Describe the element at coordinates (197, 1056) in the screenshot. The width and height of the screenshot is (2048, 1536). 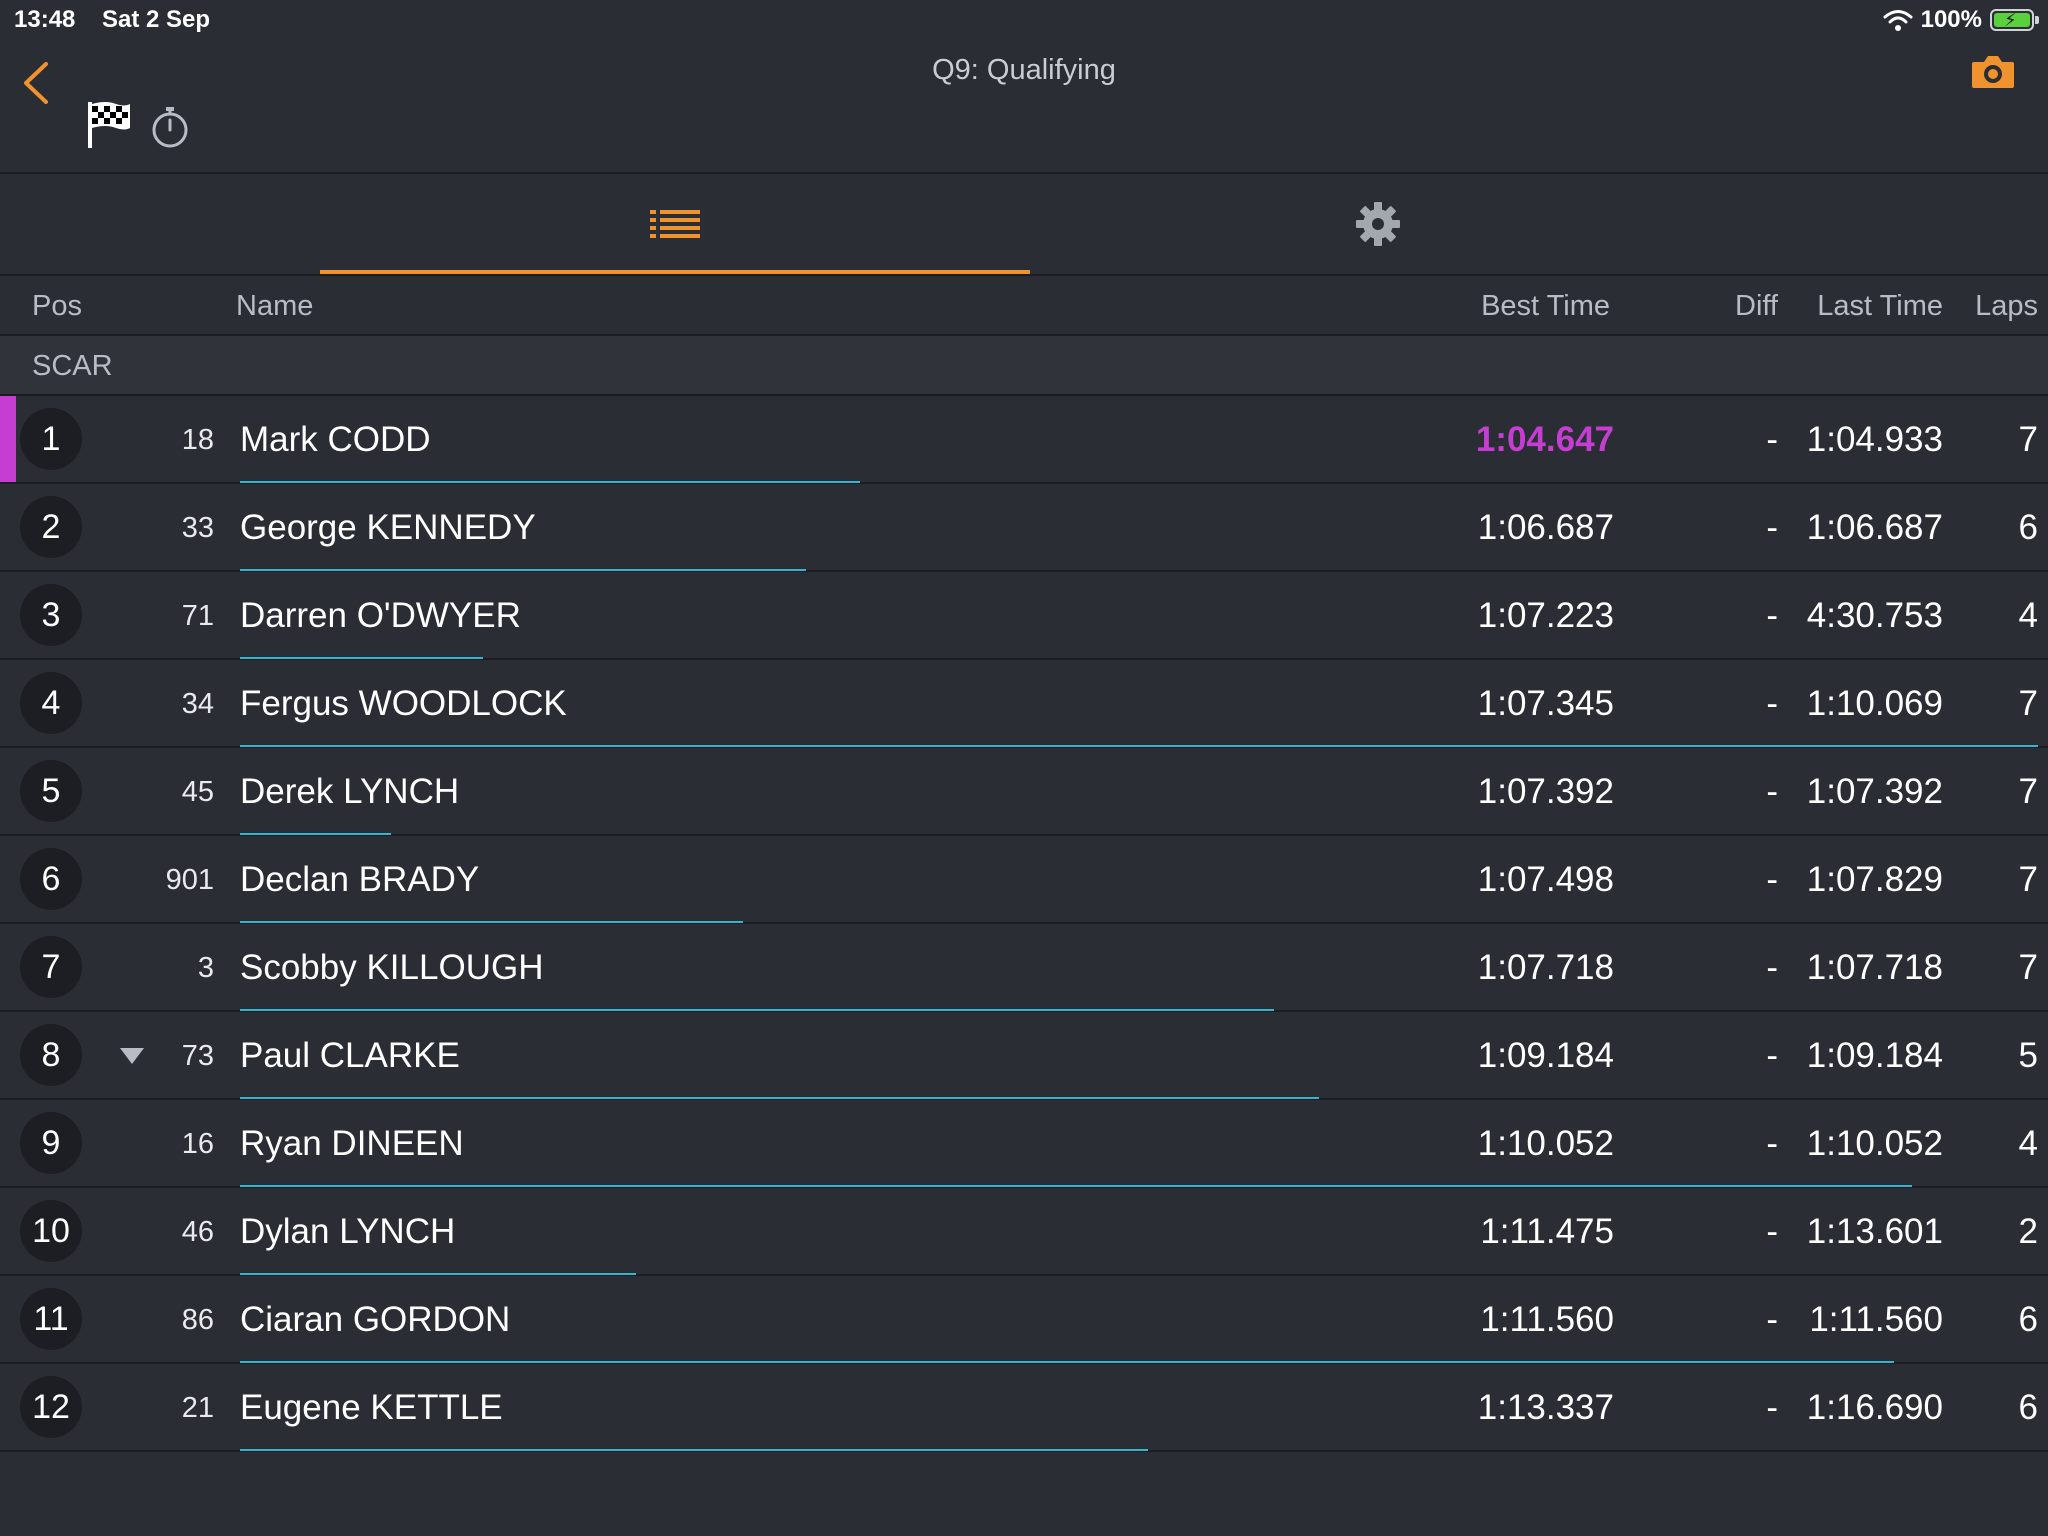
I see `car-number: 73` at that location.